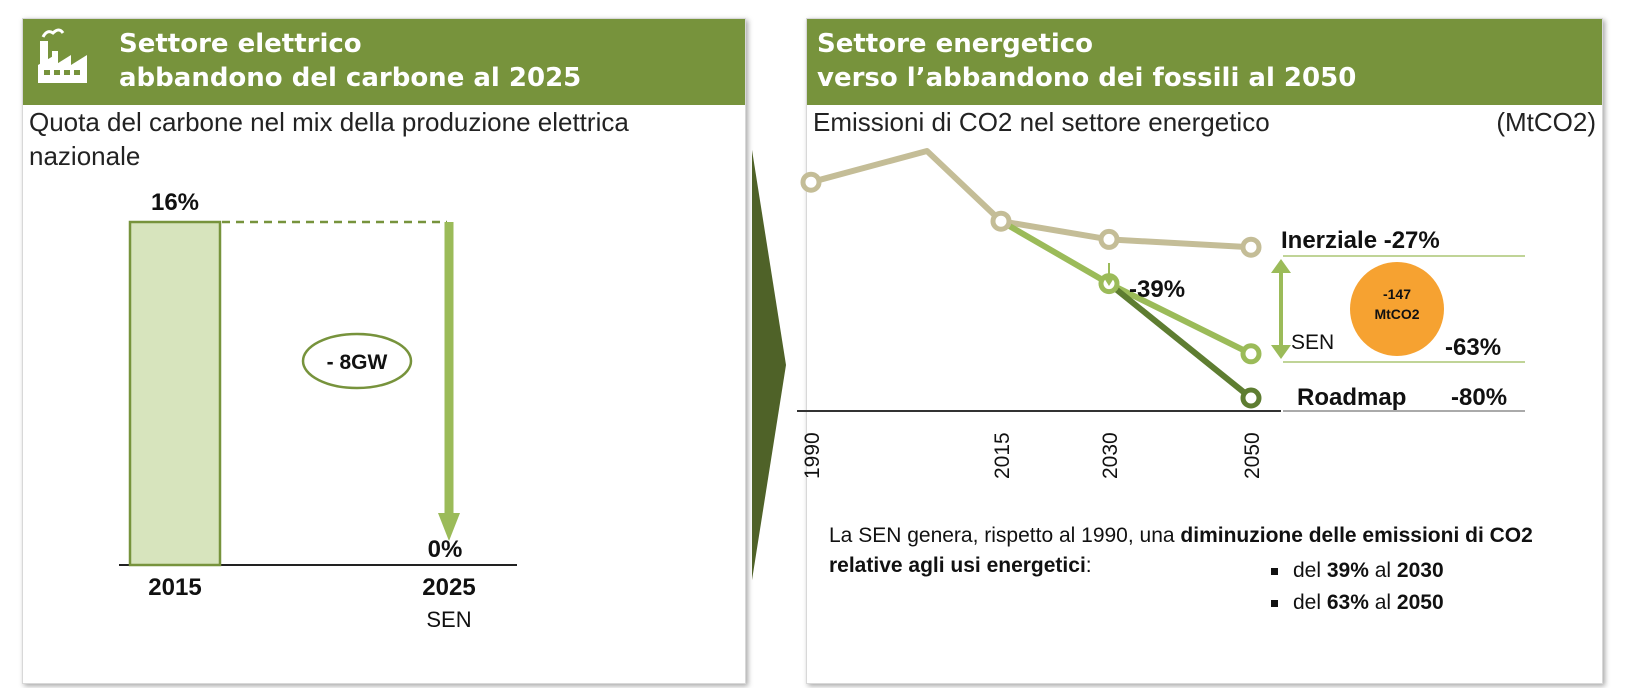  I want to click on point-roadmap-2050, so click(1251, 398).